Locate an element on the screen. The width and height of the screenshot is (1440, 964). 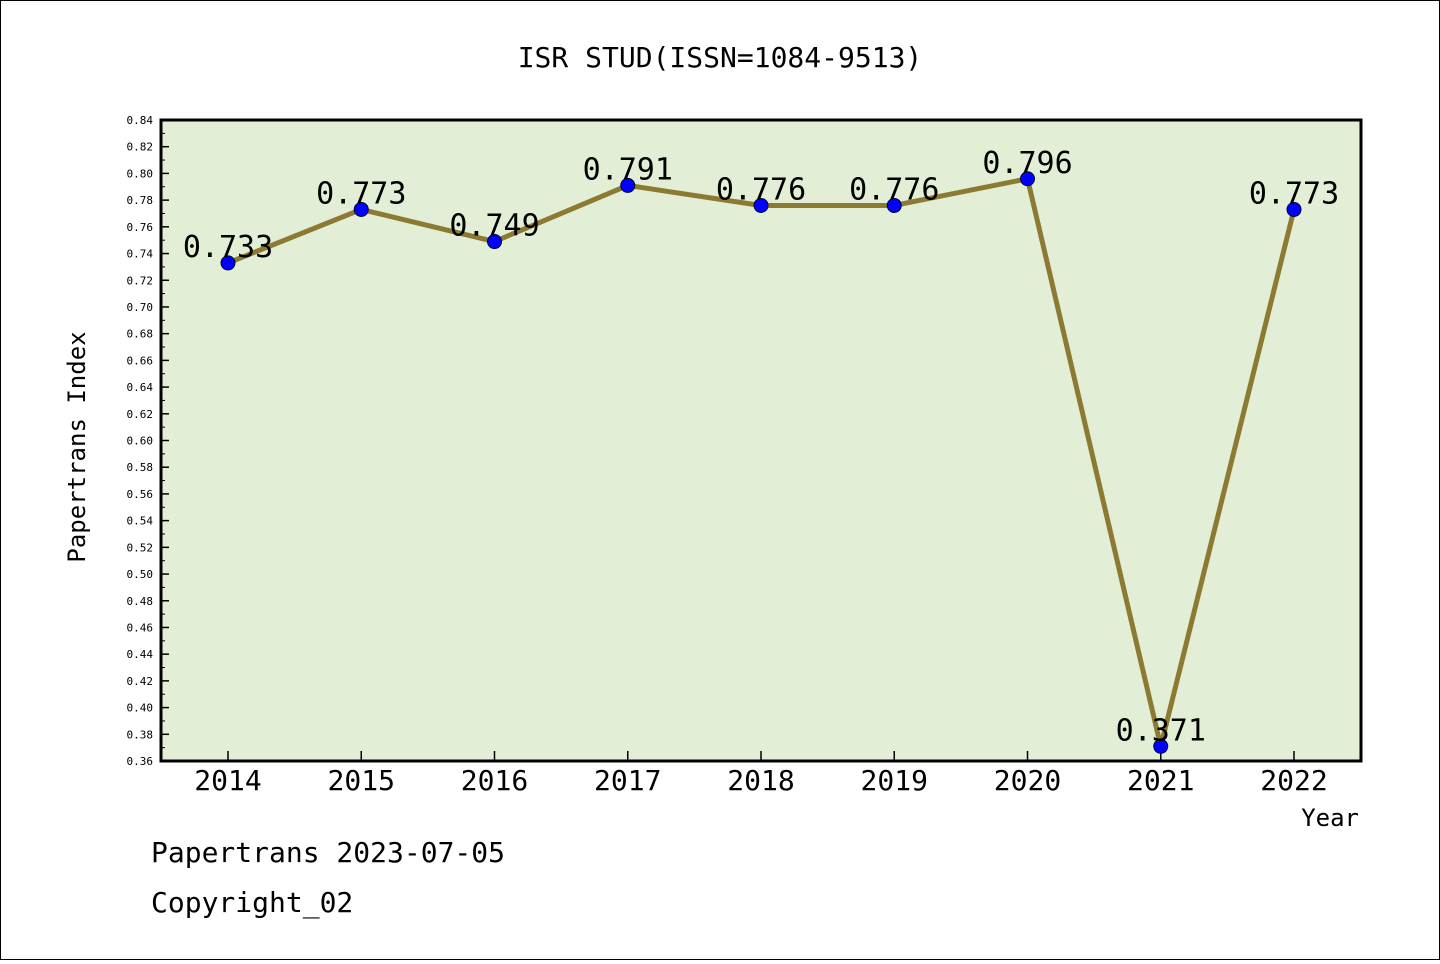
y-tick-label: 0.36 is located at coordinates (140, 761).